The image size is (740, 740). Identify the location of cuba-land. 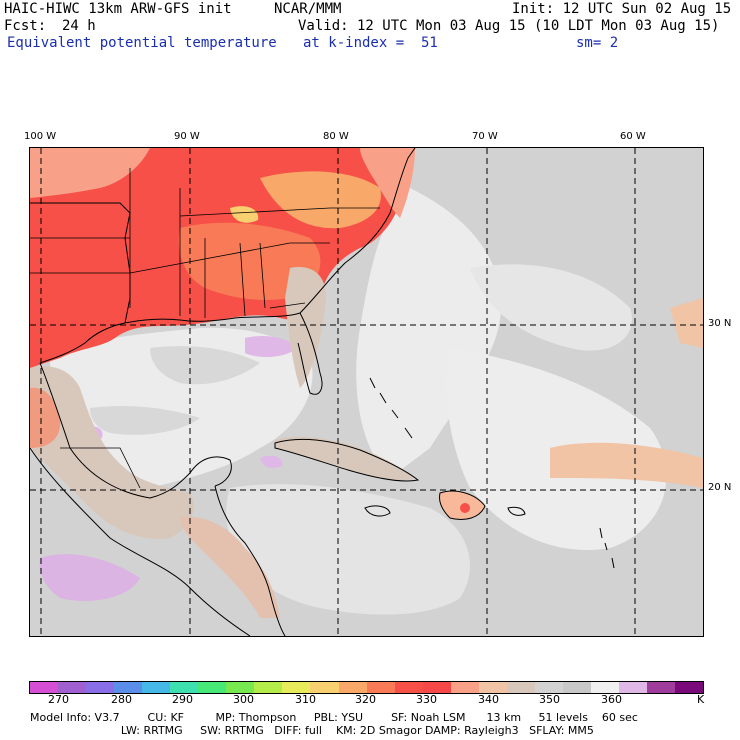
(345, 458).